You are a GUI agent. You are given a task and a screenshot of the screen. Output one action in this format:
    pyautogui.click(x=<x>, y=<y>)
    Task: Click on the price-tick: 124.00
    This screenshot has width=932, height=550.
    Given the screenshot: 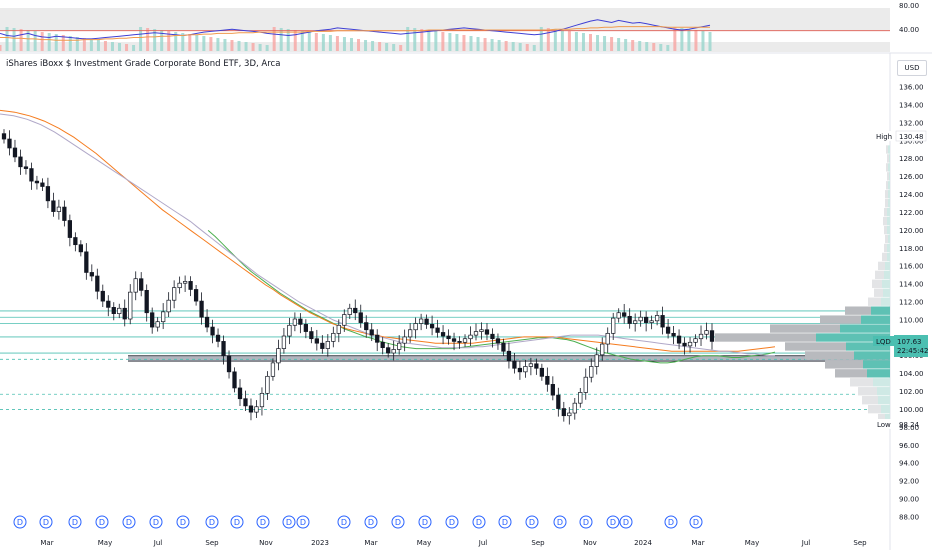 What is the action you would take?
    pyautogui.click(x=911, y=195)
    